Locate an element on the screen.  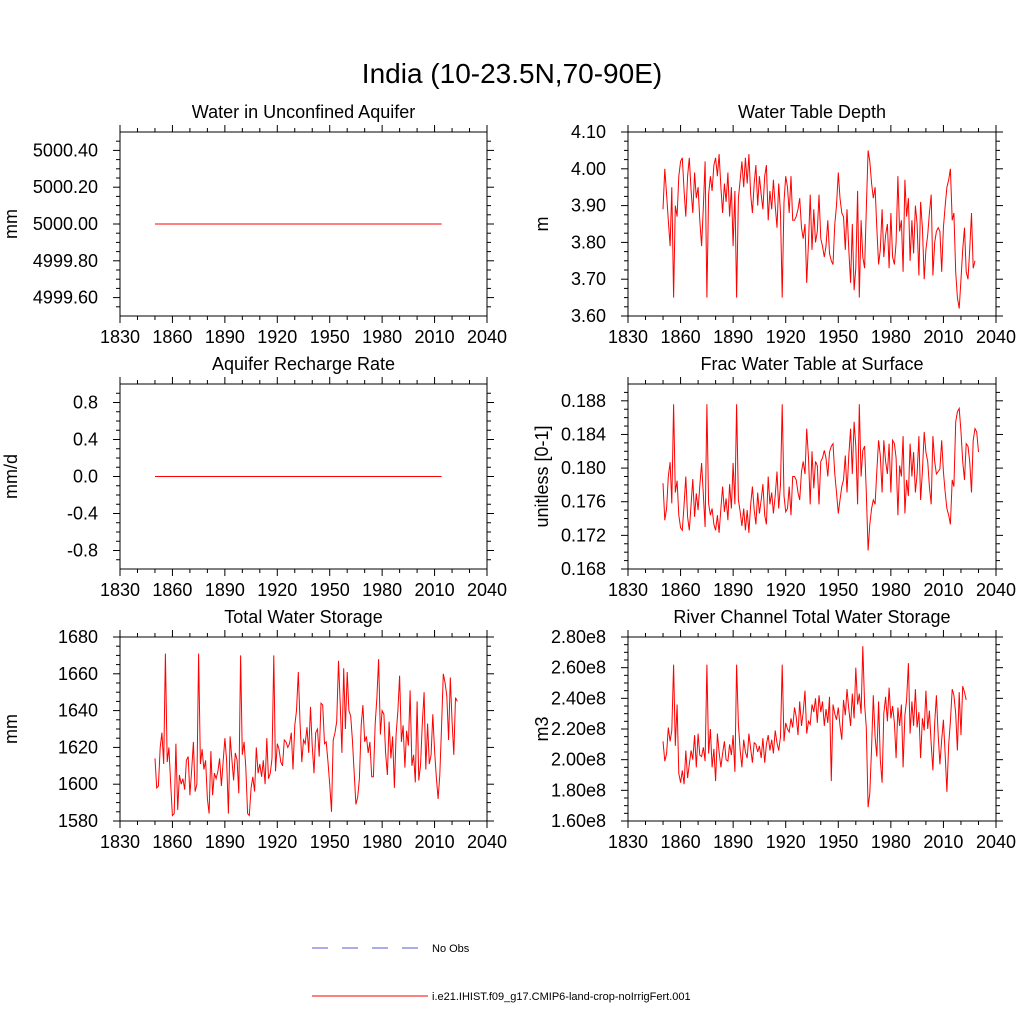
y-tick-label: 4.10 is located at coordinates (588, 132).